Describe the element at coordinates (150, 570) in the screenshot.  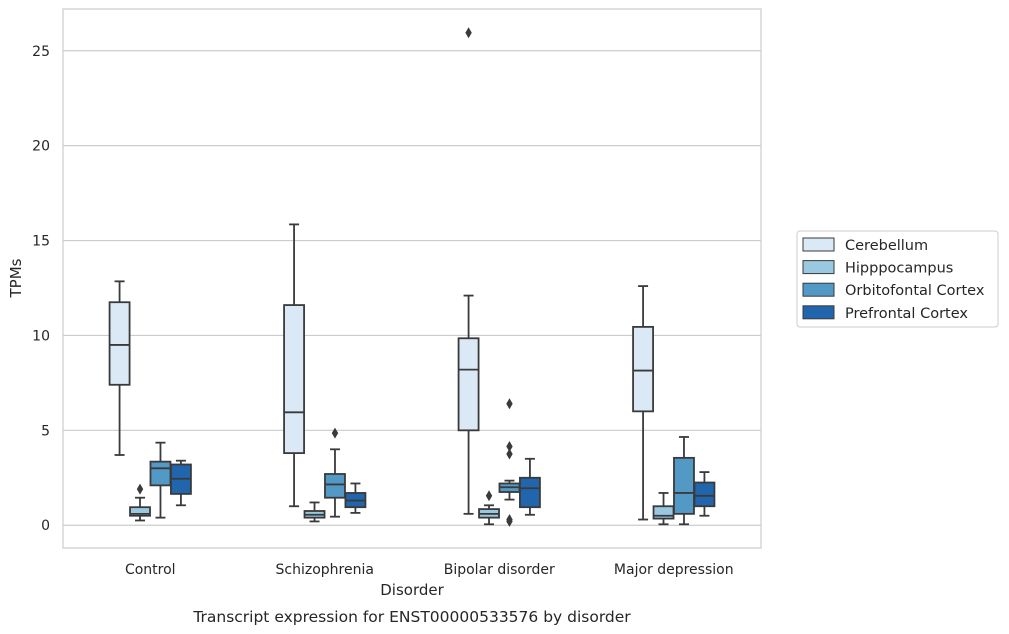
I see `x-tick-label-0: Control` at that location.